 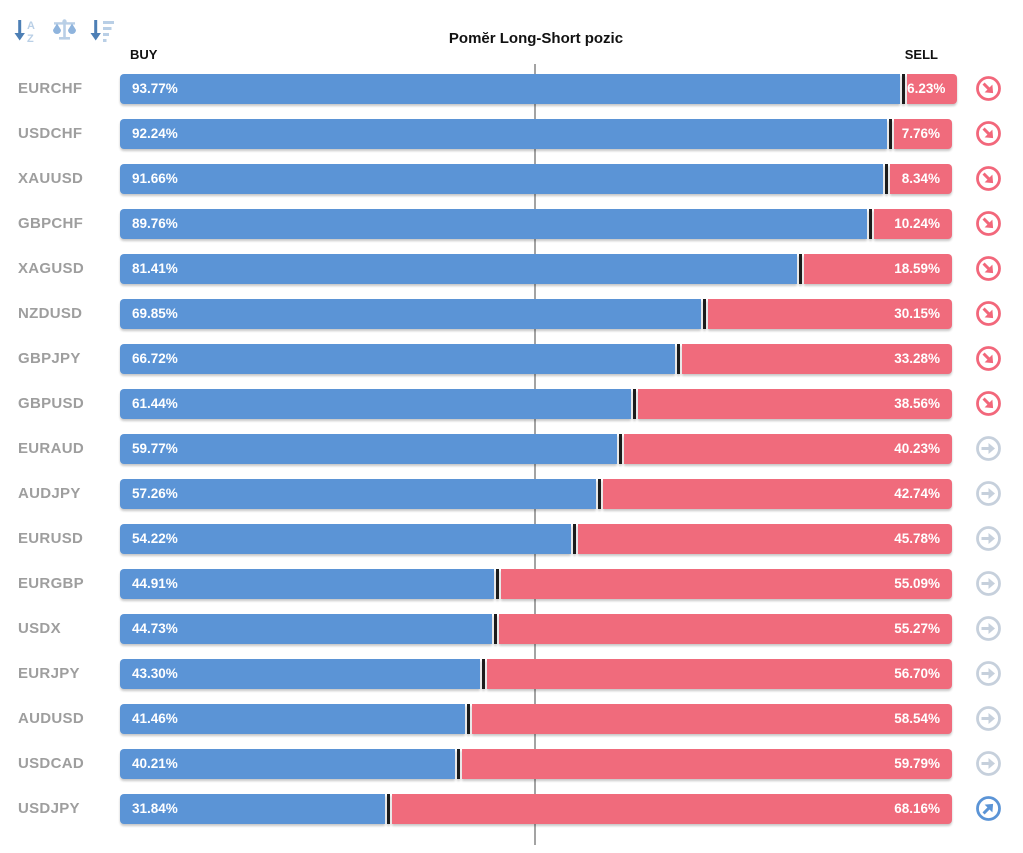 I want to click on sell-bar: 40.23%, so click(x=788, y=448).